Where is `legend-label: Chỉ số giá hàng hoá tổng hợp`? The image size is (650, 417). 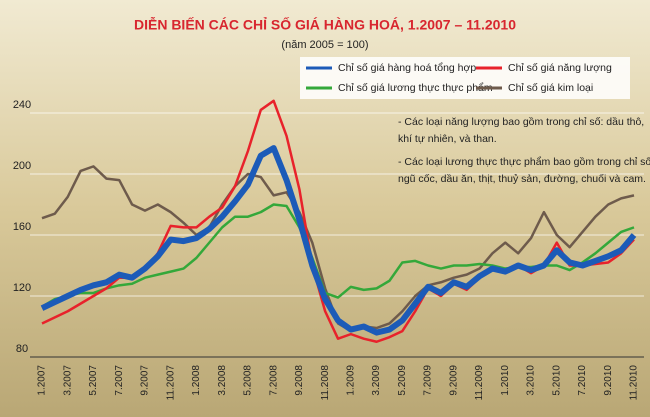 legend-label: Chỉ số giá hàng hoá tổng hợp is located at coordinates (407, 68).